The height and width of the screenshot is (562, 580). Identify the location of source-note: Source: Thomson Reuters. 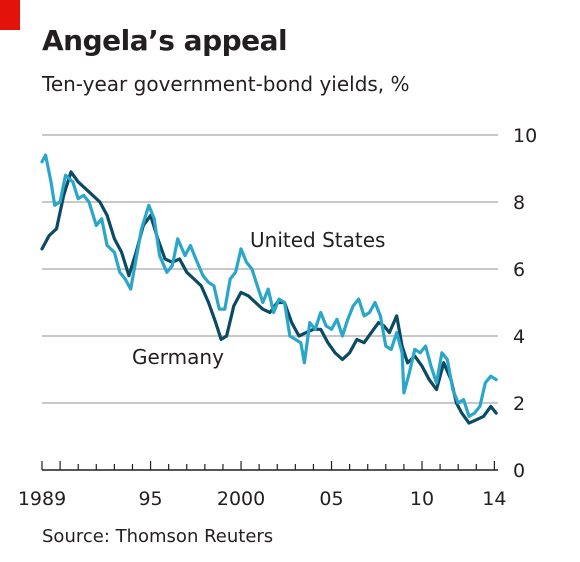
(158, 536).